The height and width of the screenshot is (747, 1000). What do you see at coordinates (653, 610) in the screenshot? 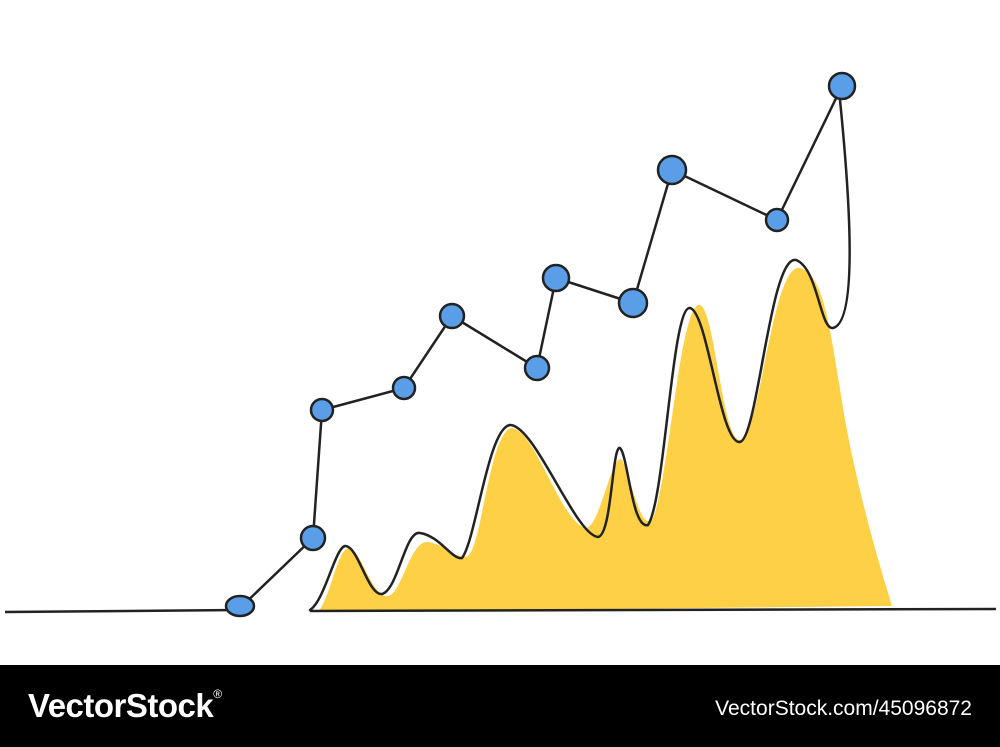
I see `baseline` at bounding box center [653, 610].